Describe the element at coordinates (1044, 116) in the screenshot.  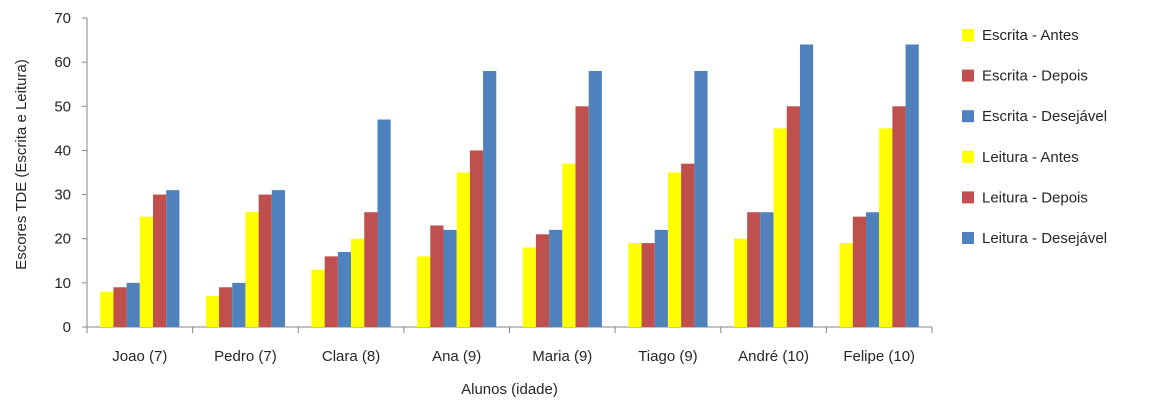
I see `legend-label: Escrita - Desejável` at that location.